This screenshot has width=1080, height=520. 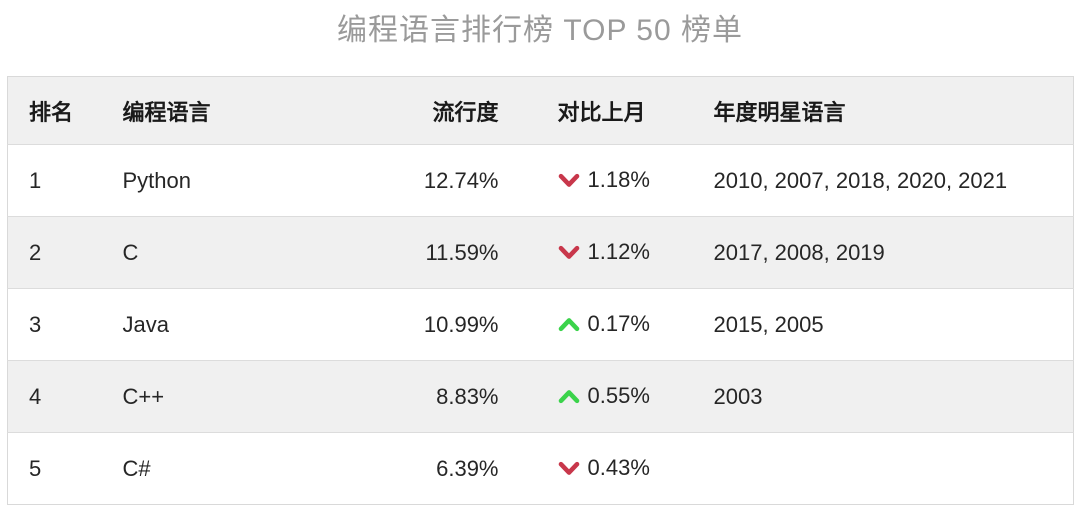 I want to click on popularity-cell: 6.39%, so click(x=467, y=468).